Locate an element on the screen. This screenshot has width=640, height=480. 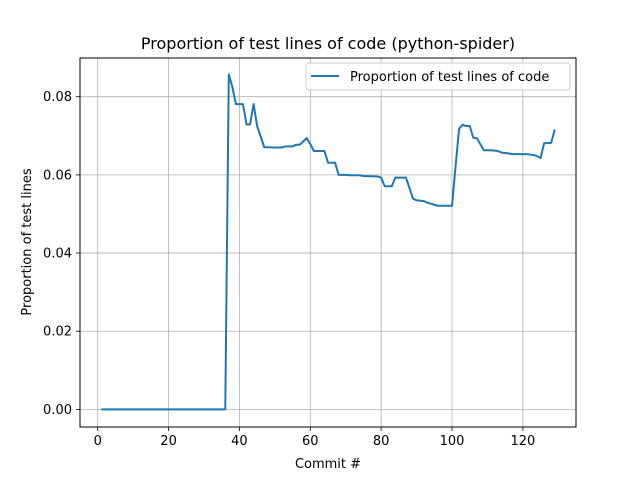
legend-box is located at coordinates (438, 76).